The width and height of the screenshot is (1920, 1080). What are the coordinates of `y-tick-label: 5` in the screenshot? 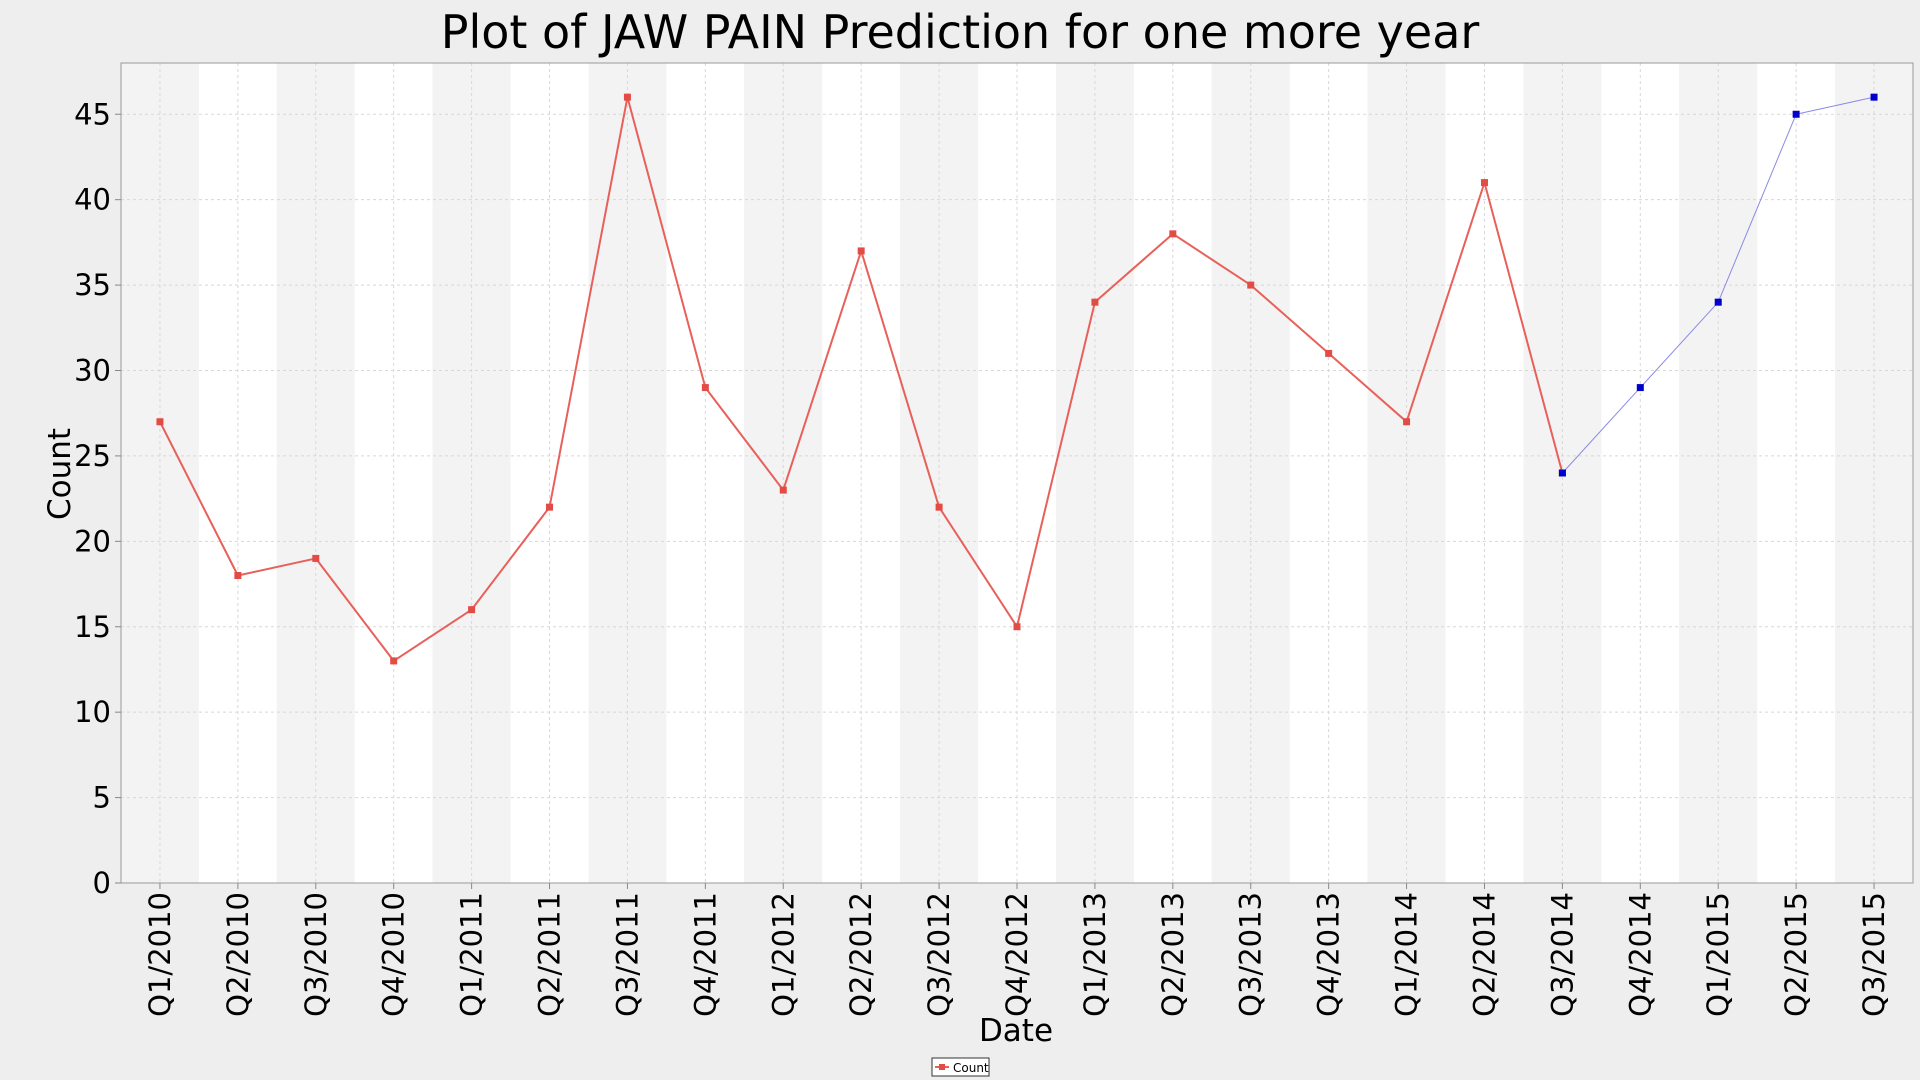 It's located at (102, 798).